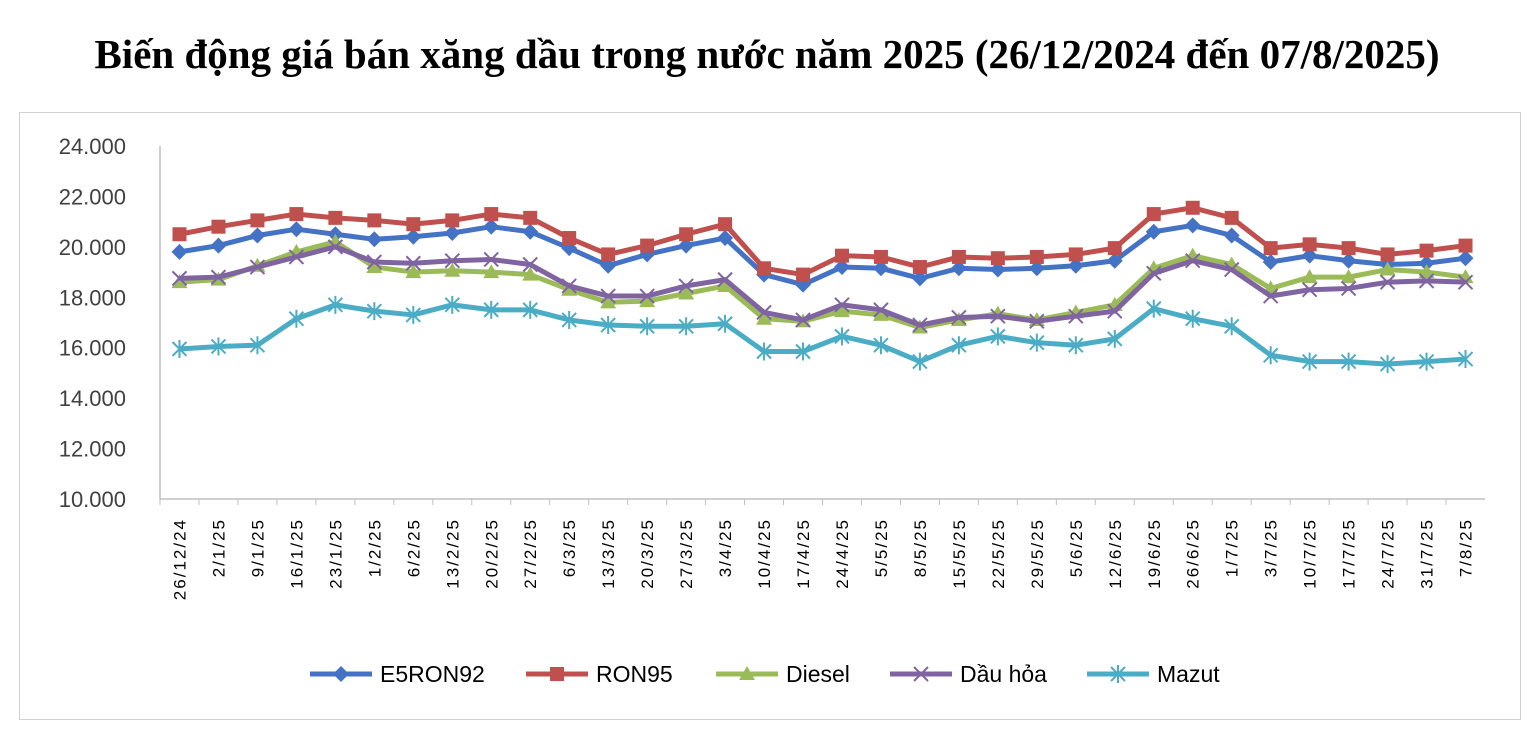  I want to click on y-tick-label: 12.000, so click(92, 449).